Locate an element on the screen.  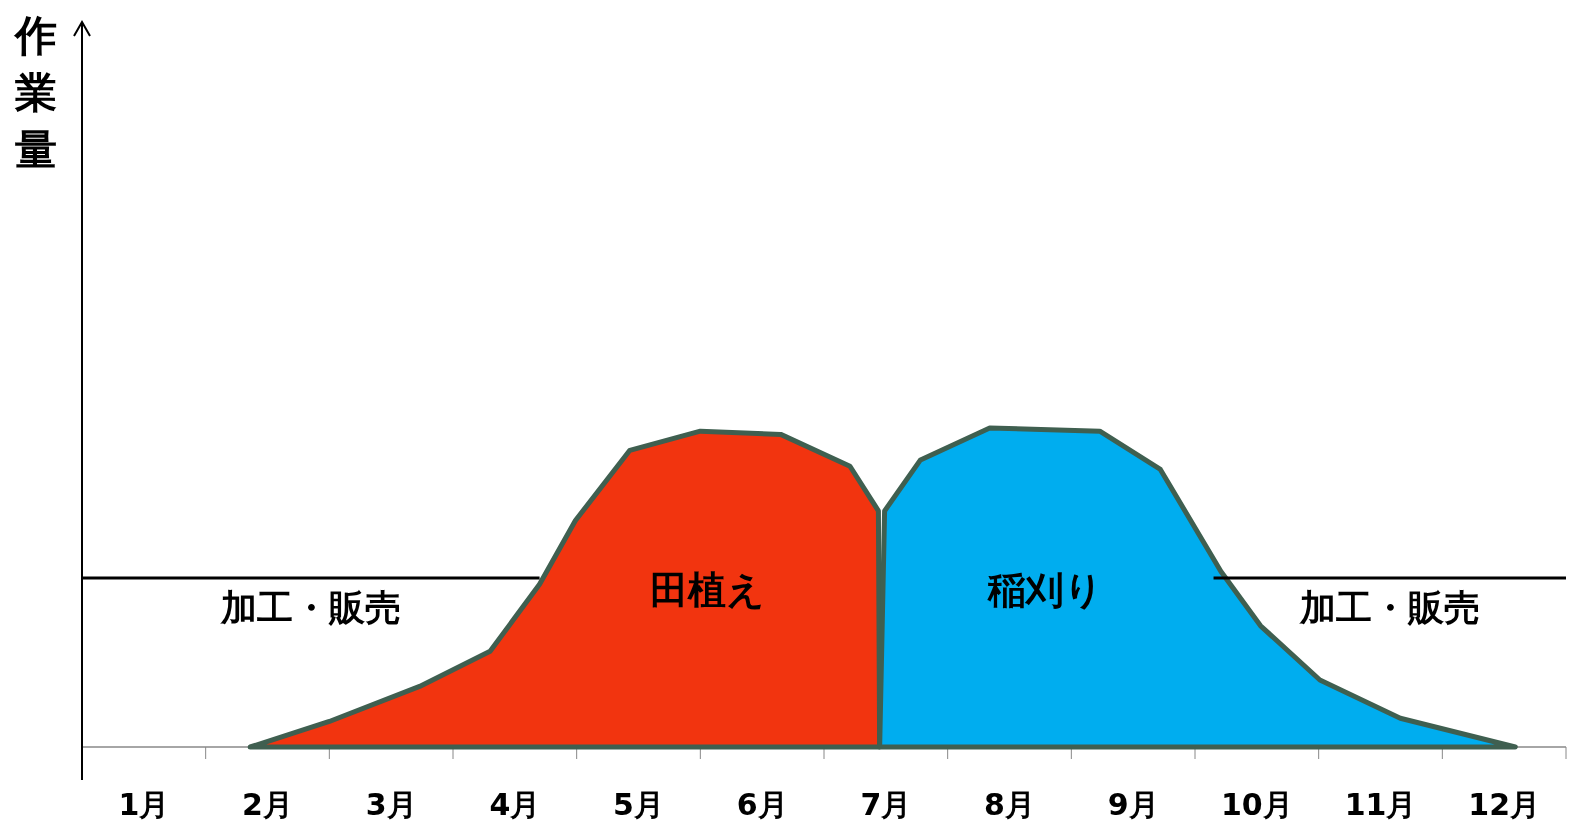
text: 作業量 is located at coordinates (35, 92).